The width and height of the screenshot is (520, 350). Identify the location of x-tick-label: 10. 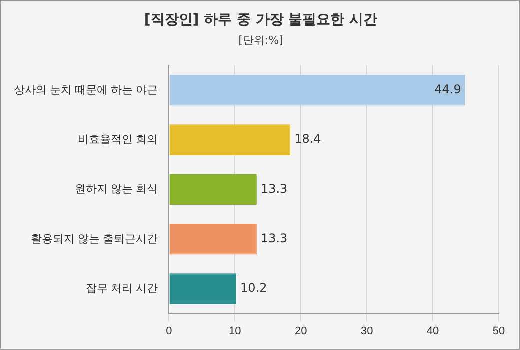
(235, 331).